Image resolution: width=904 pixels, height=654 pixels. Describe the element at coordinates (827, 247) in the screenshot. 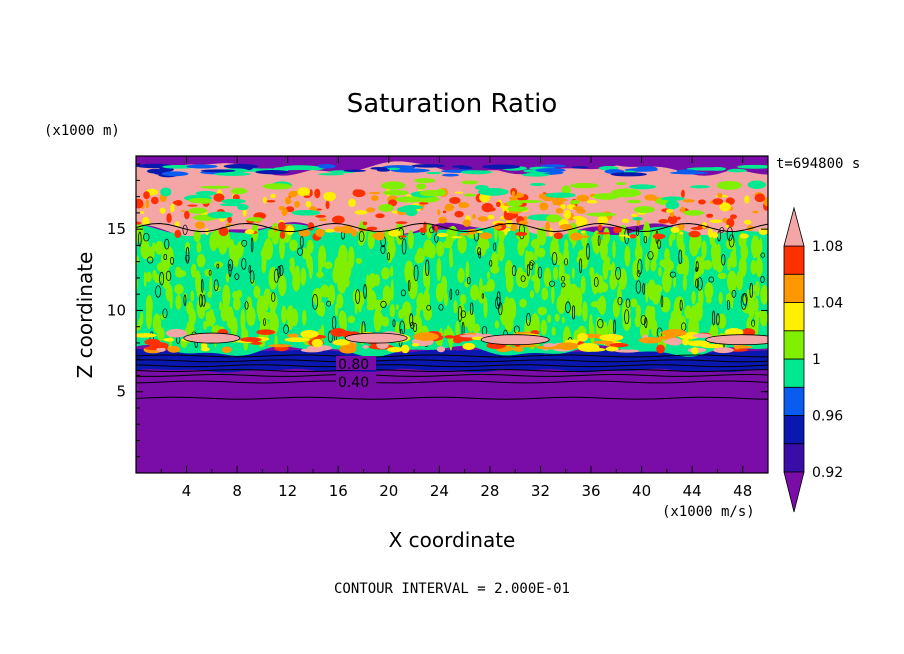

I see `colorbar-label: 1.08` at that location.